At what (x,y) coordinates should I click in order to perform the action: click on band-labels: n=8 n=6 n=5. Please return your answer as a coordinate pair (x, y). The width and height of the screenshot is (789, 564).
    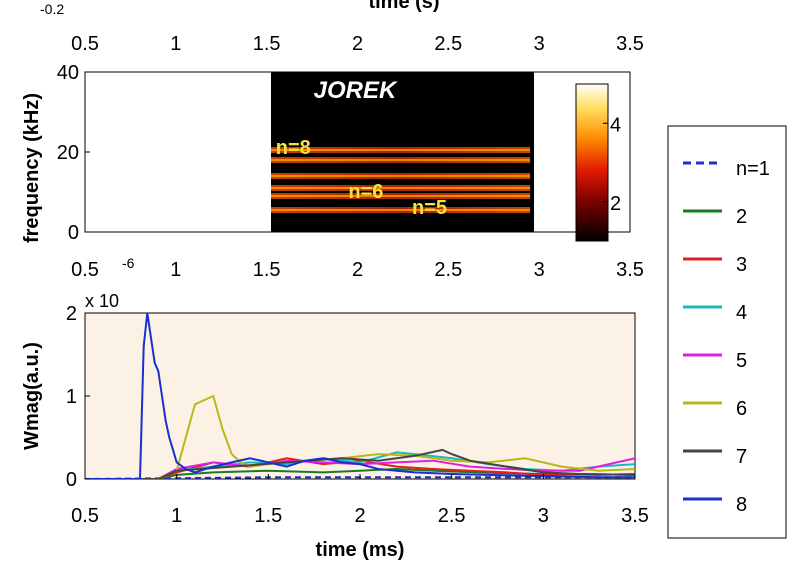
    Looking at the image, I should click on (361, 178).